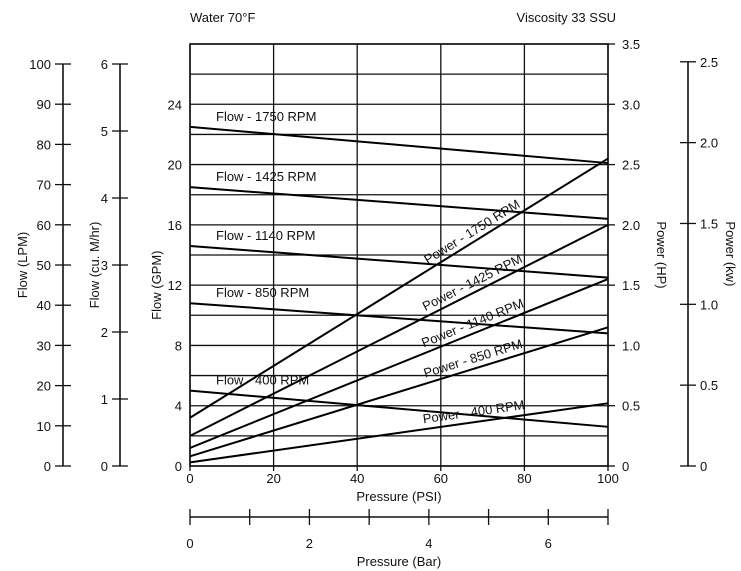  Describe the element at coordinates (222, 17) in the screenshot. I see `header-water-temp: Water 70°F` at that location.